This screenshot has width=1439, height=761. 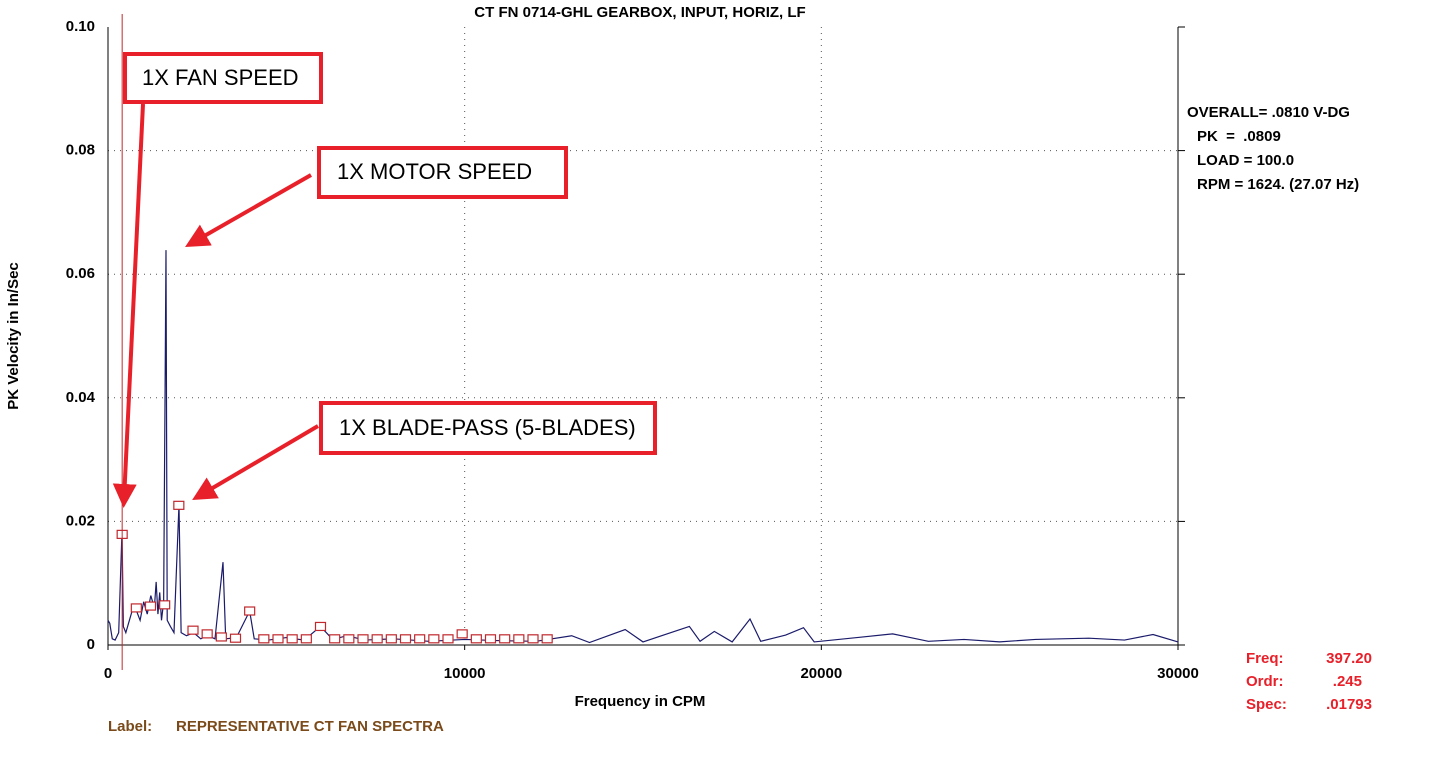 I want to click on annotation: 1X MOTOR SPEED, so click(x=434, y=171).